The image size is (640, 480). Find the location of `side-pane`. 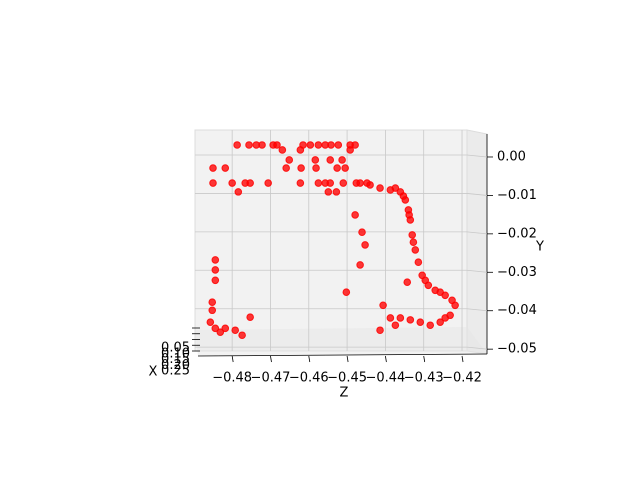

side-pane is located at coordinates (477, 242).